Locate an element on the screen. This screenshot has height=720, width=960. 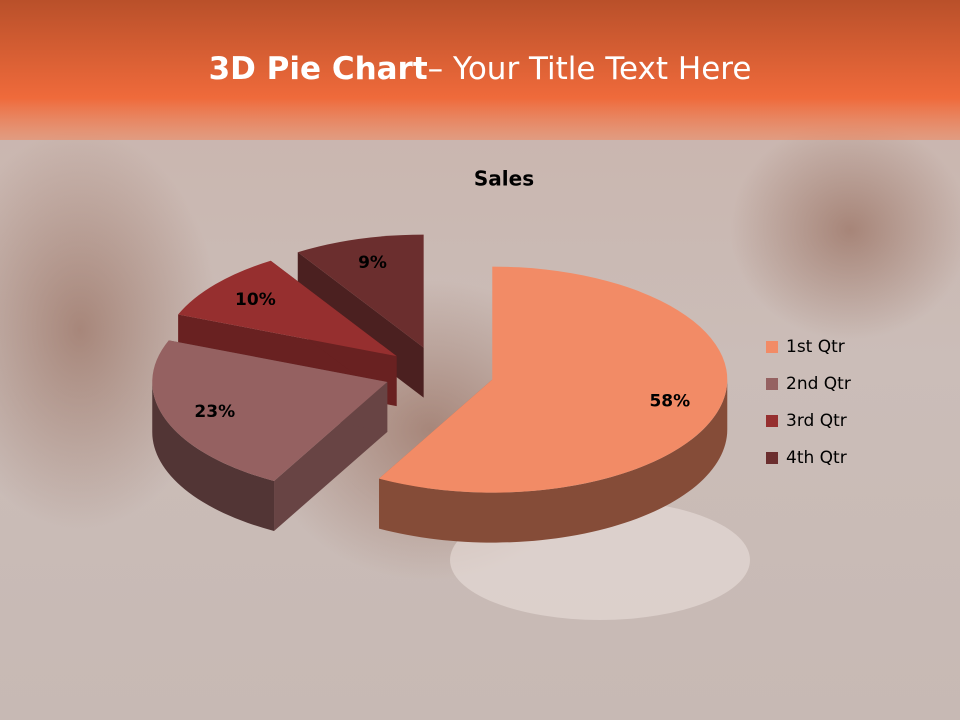
data-label: 58% is located at coordinates (669, 401).